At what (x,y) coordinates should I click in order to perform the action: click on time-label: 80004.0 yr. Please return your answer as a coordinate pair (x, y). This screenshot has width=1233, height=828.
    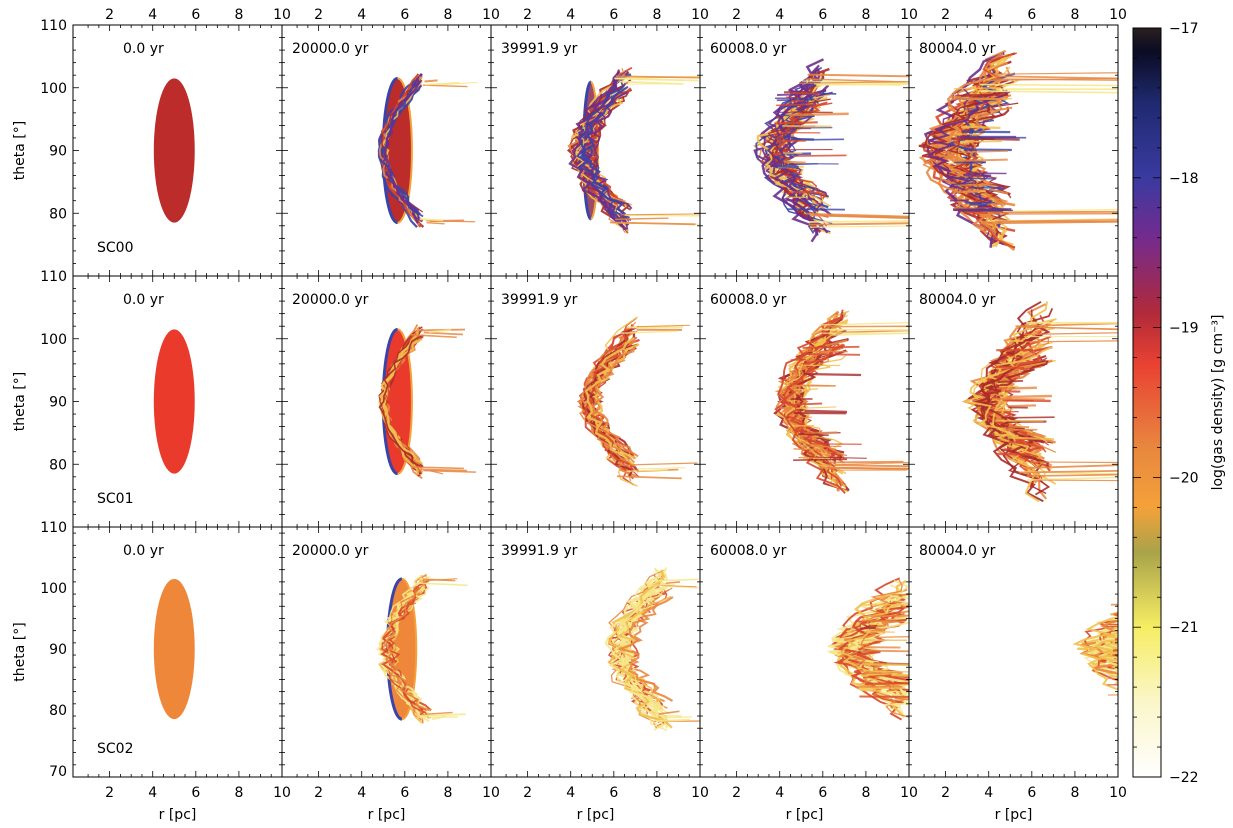
    Looking at the image, I should click on (957, 551).